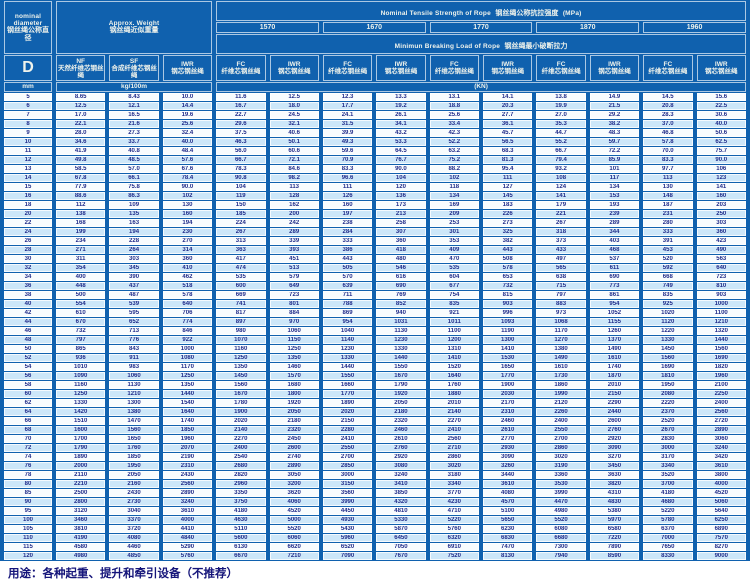 The width and height of the screenshot is (750, 585). Describe the element at coordinates (134, 232) in the screenshot. I see `value-cell: 194` at that location.